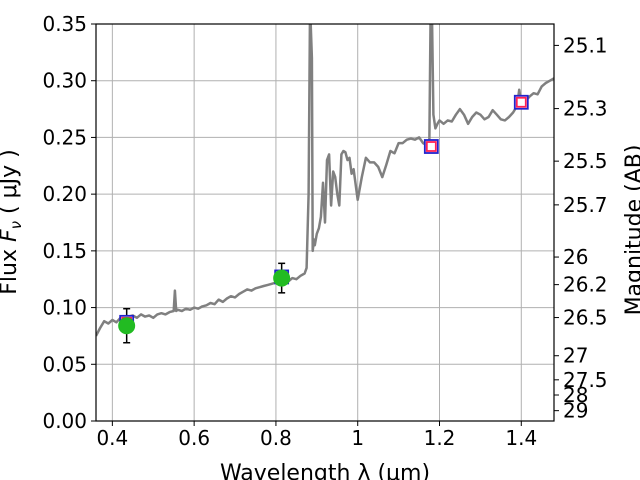 The image size is (640, 480). What do you see at coordinates (64, 308) in the screenshot?
I see `y-tick-label-2: 0.10` at bounding box center [64, 308].